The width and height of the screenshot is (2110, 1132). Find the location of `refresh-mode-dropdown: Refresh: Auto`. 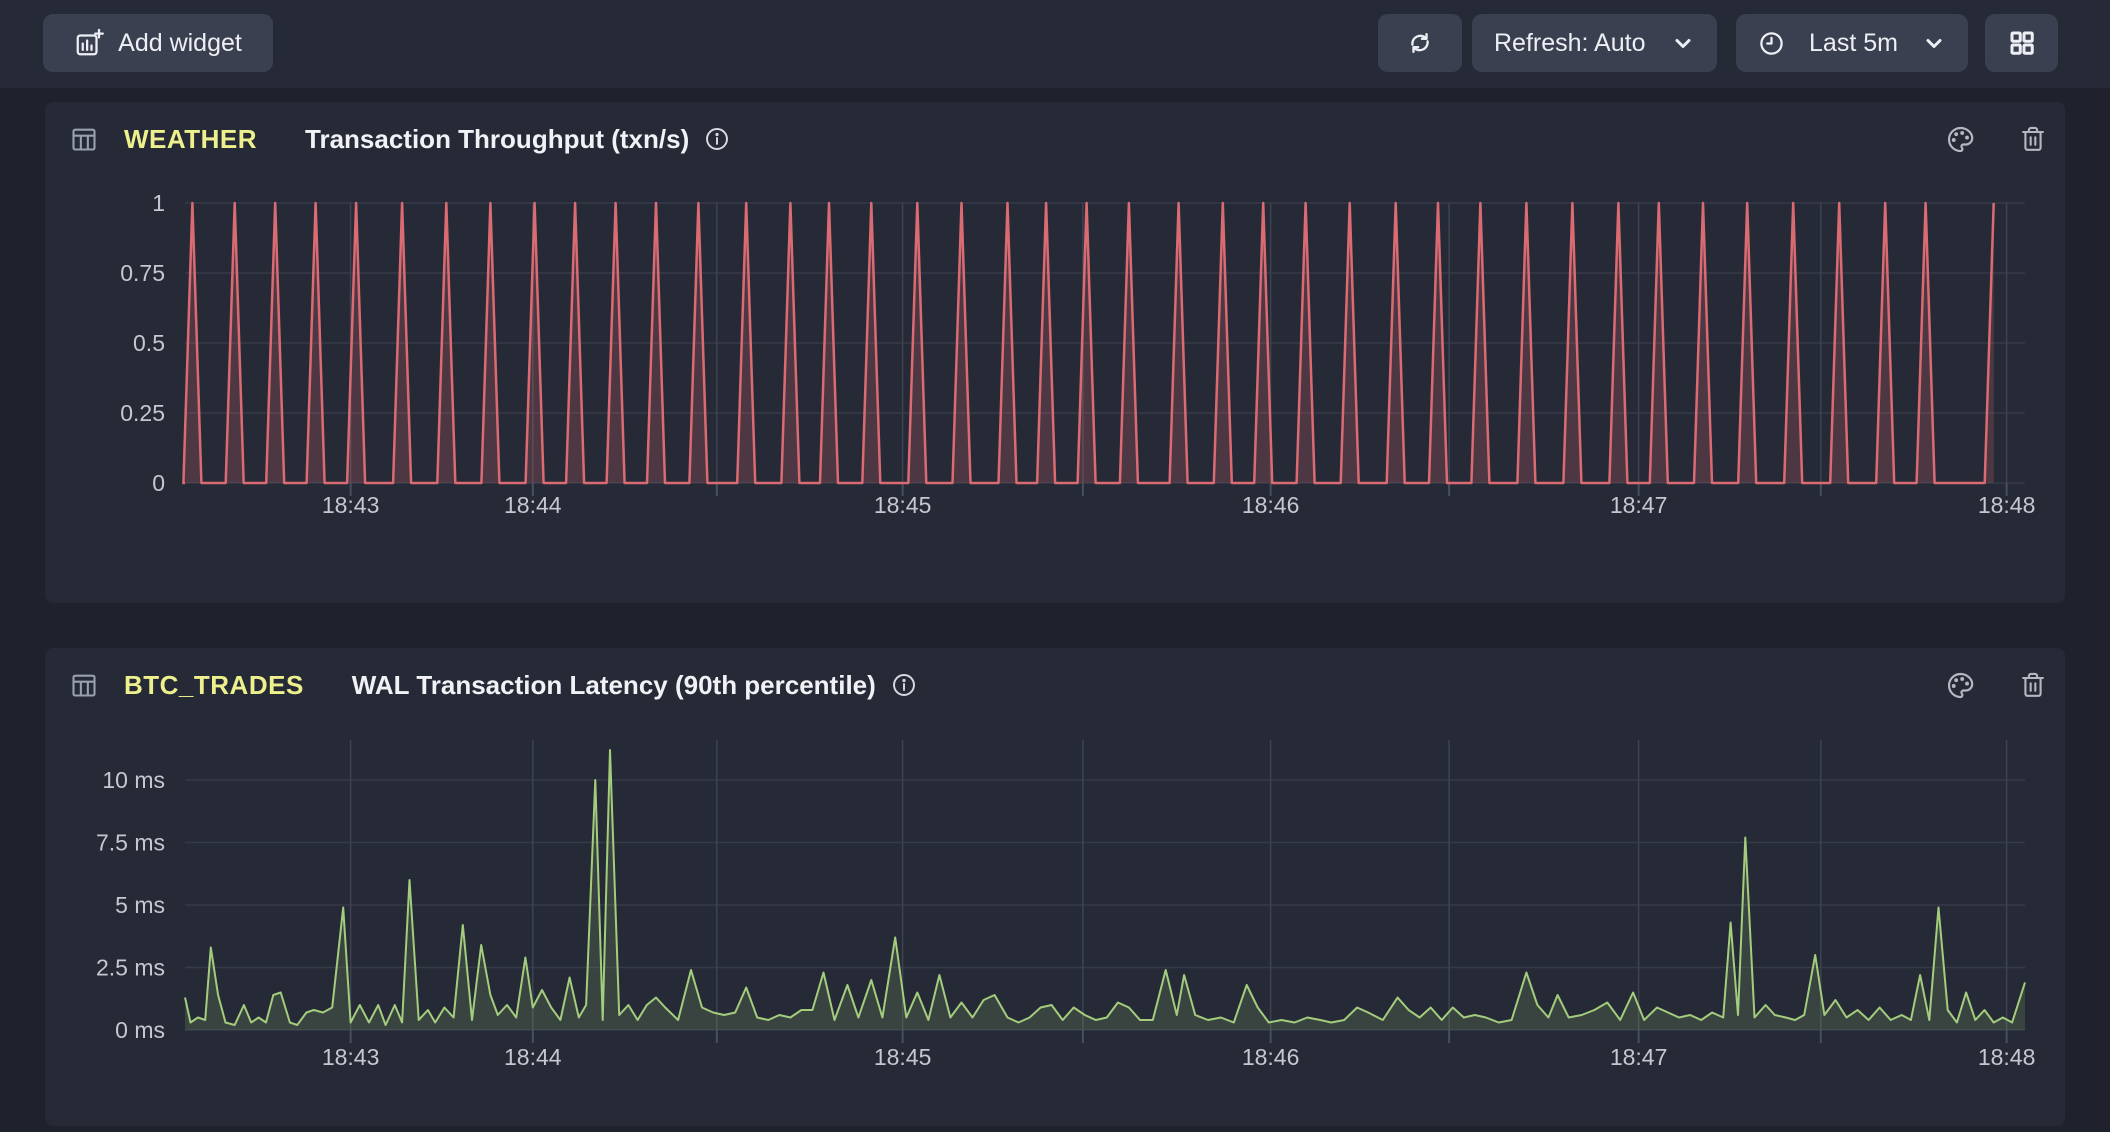

refresh-mode-dropdown: Refresh: Auto is located at coordinates (1594, 43).